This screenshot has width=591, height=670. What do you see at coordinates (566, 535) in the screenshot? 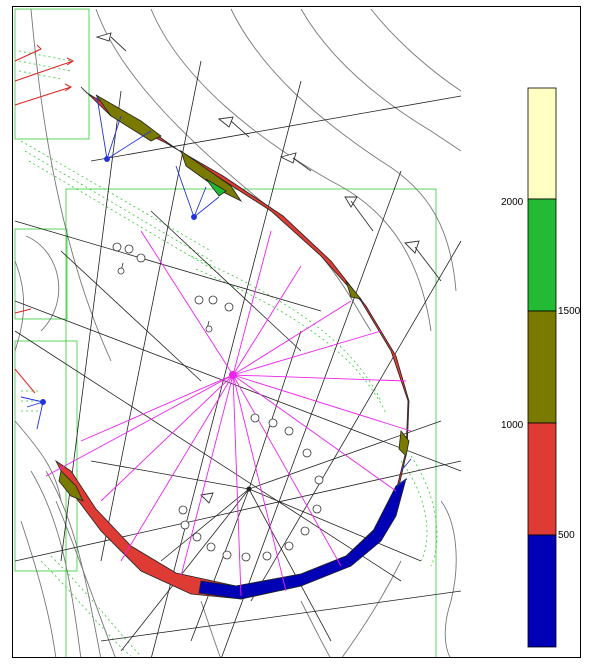
I see `legend-tick-500: 500` at bounding box center [566, 535].